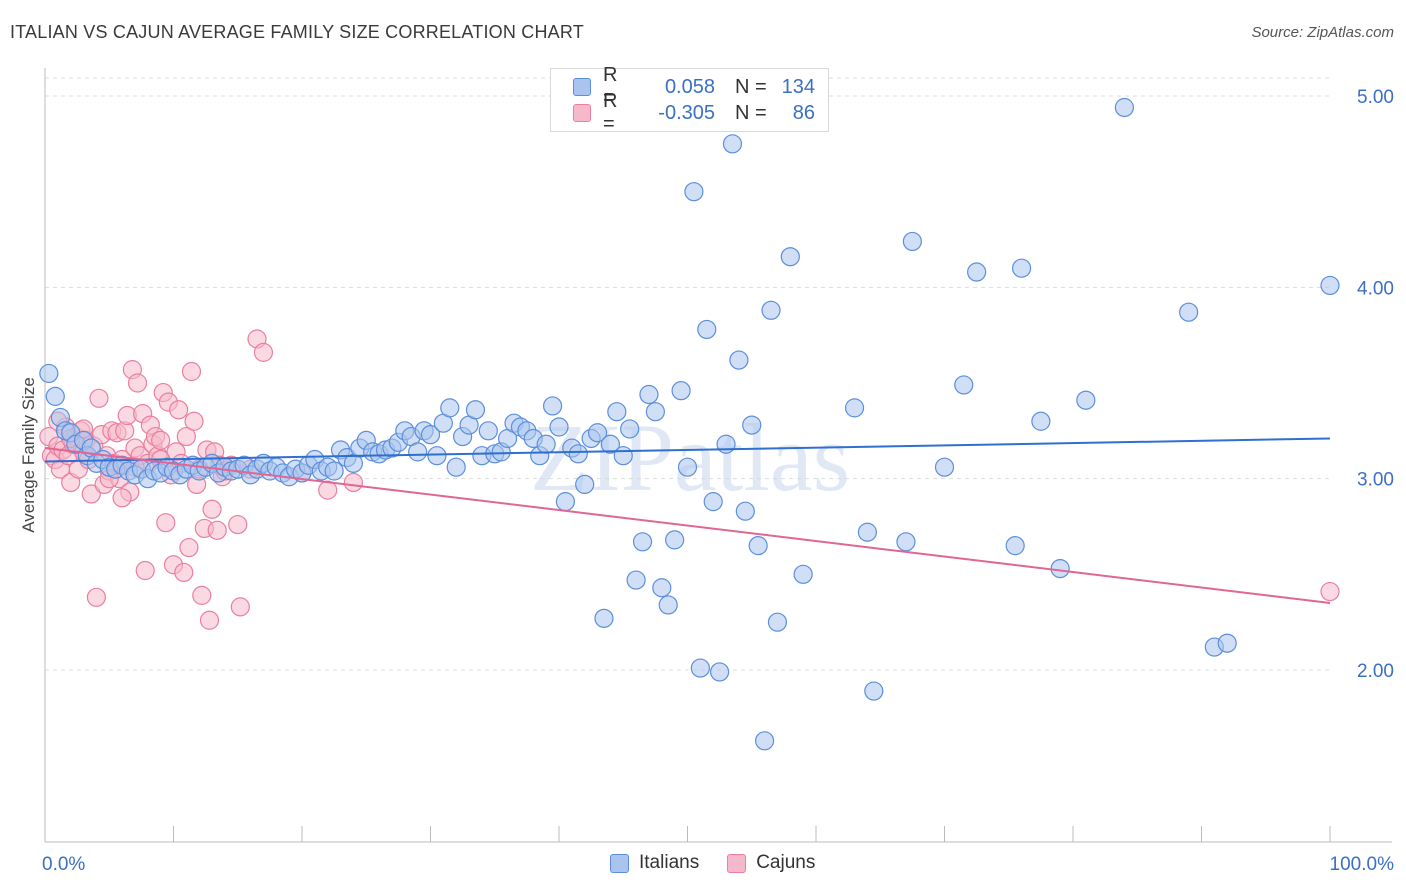 Image resolution: width=1406 pixels, height=892 pixels. I want to click on source-label: Source: ZipAtlas.com, so click(1322, 32).